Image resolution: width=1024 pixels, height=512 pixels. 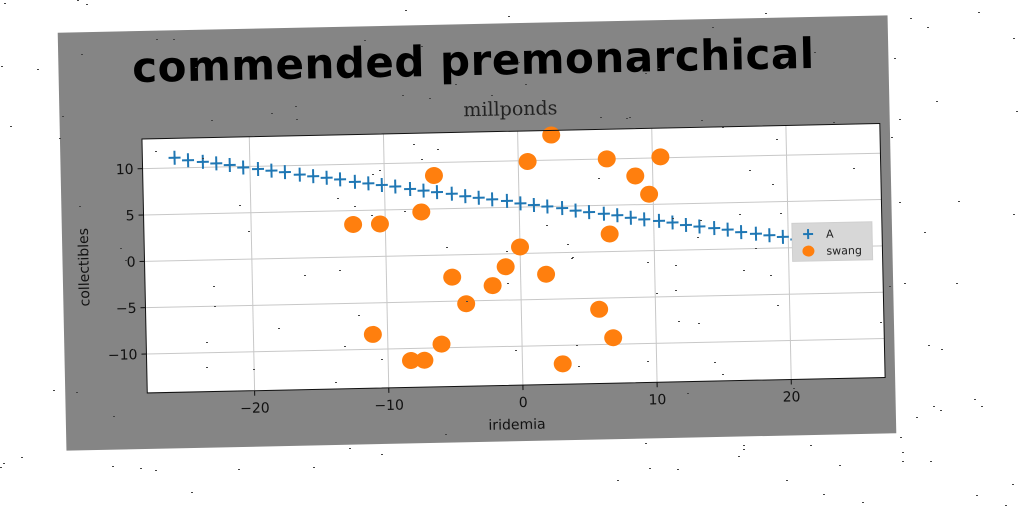 I want to click on x-tick-label: 10, so click(x=657, y=400).